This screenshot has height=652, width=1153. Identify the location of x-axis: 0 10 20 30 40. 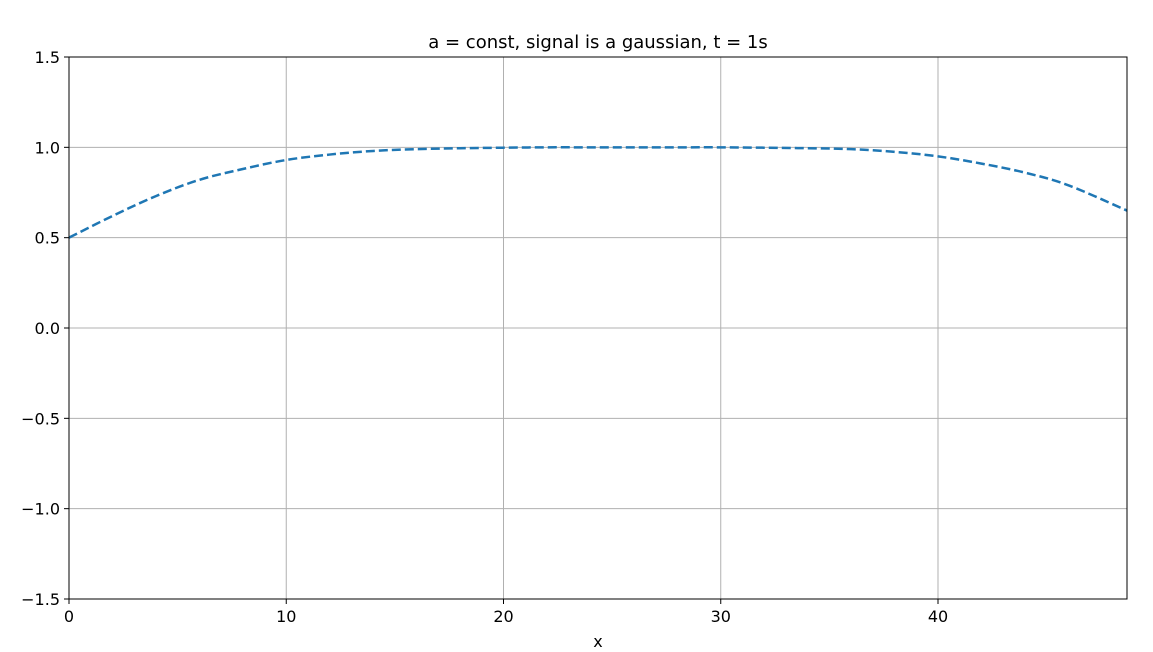
(506, 612).